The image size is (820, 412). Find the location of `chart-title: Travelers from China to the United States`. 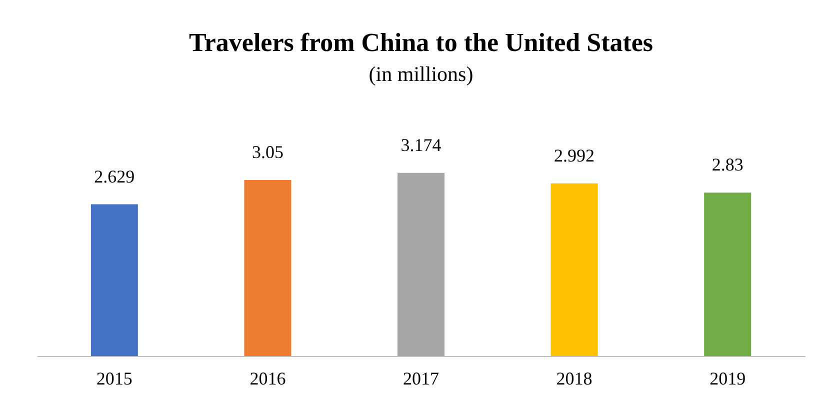

chart-title: Travelers from China to the United States is located at coordinates (421, 42).